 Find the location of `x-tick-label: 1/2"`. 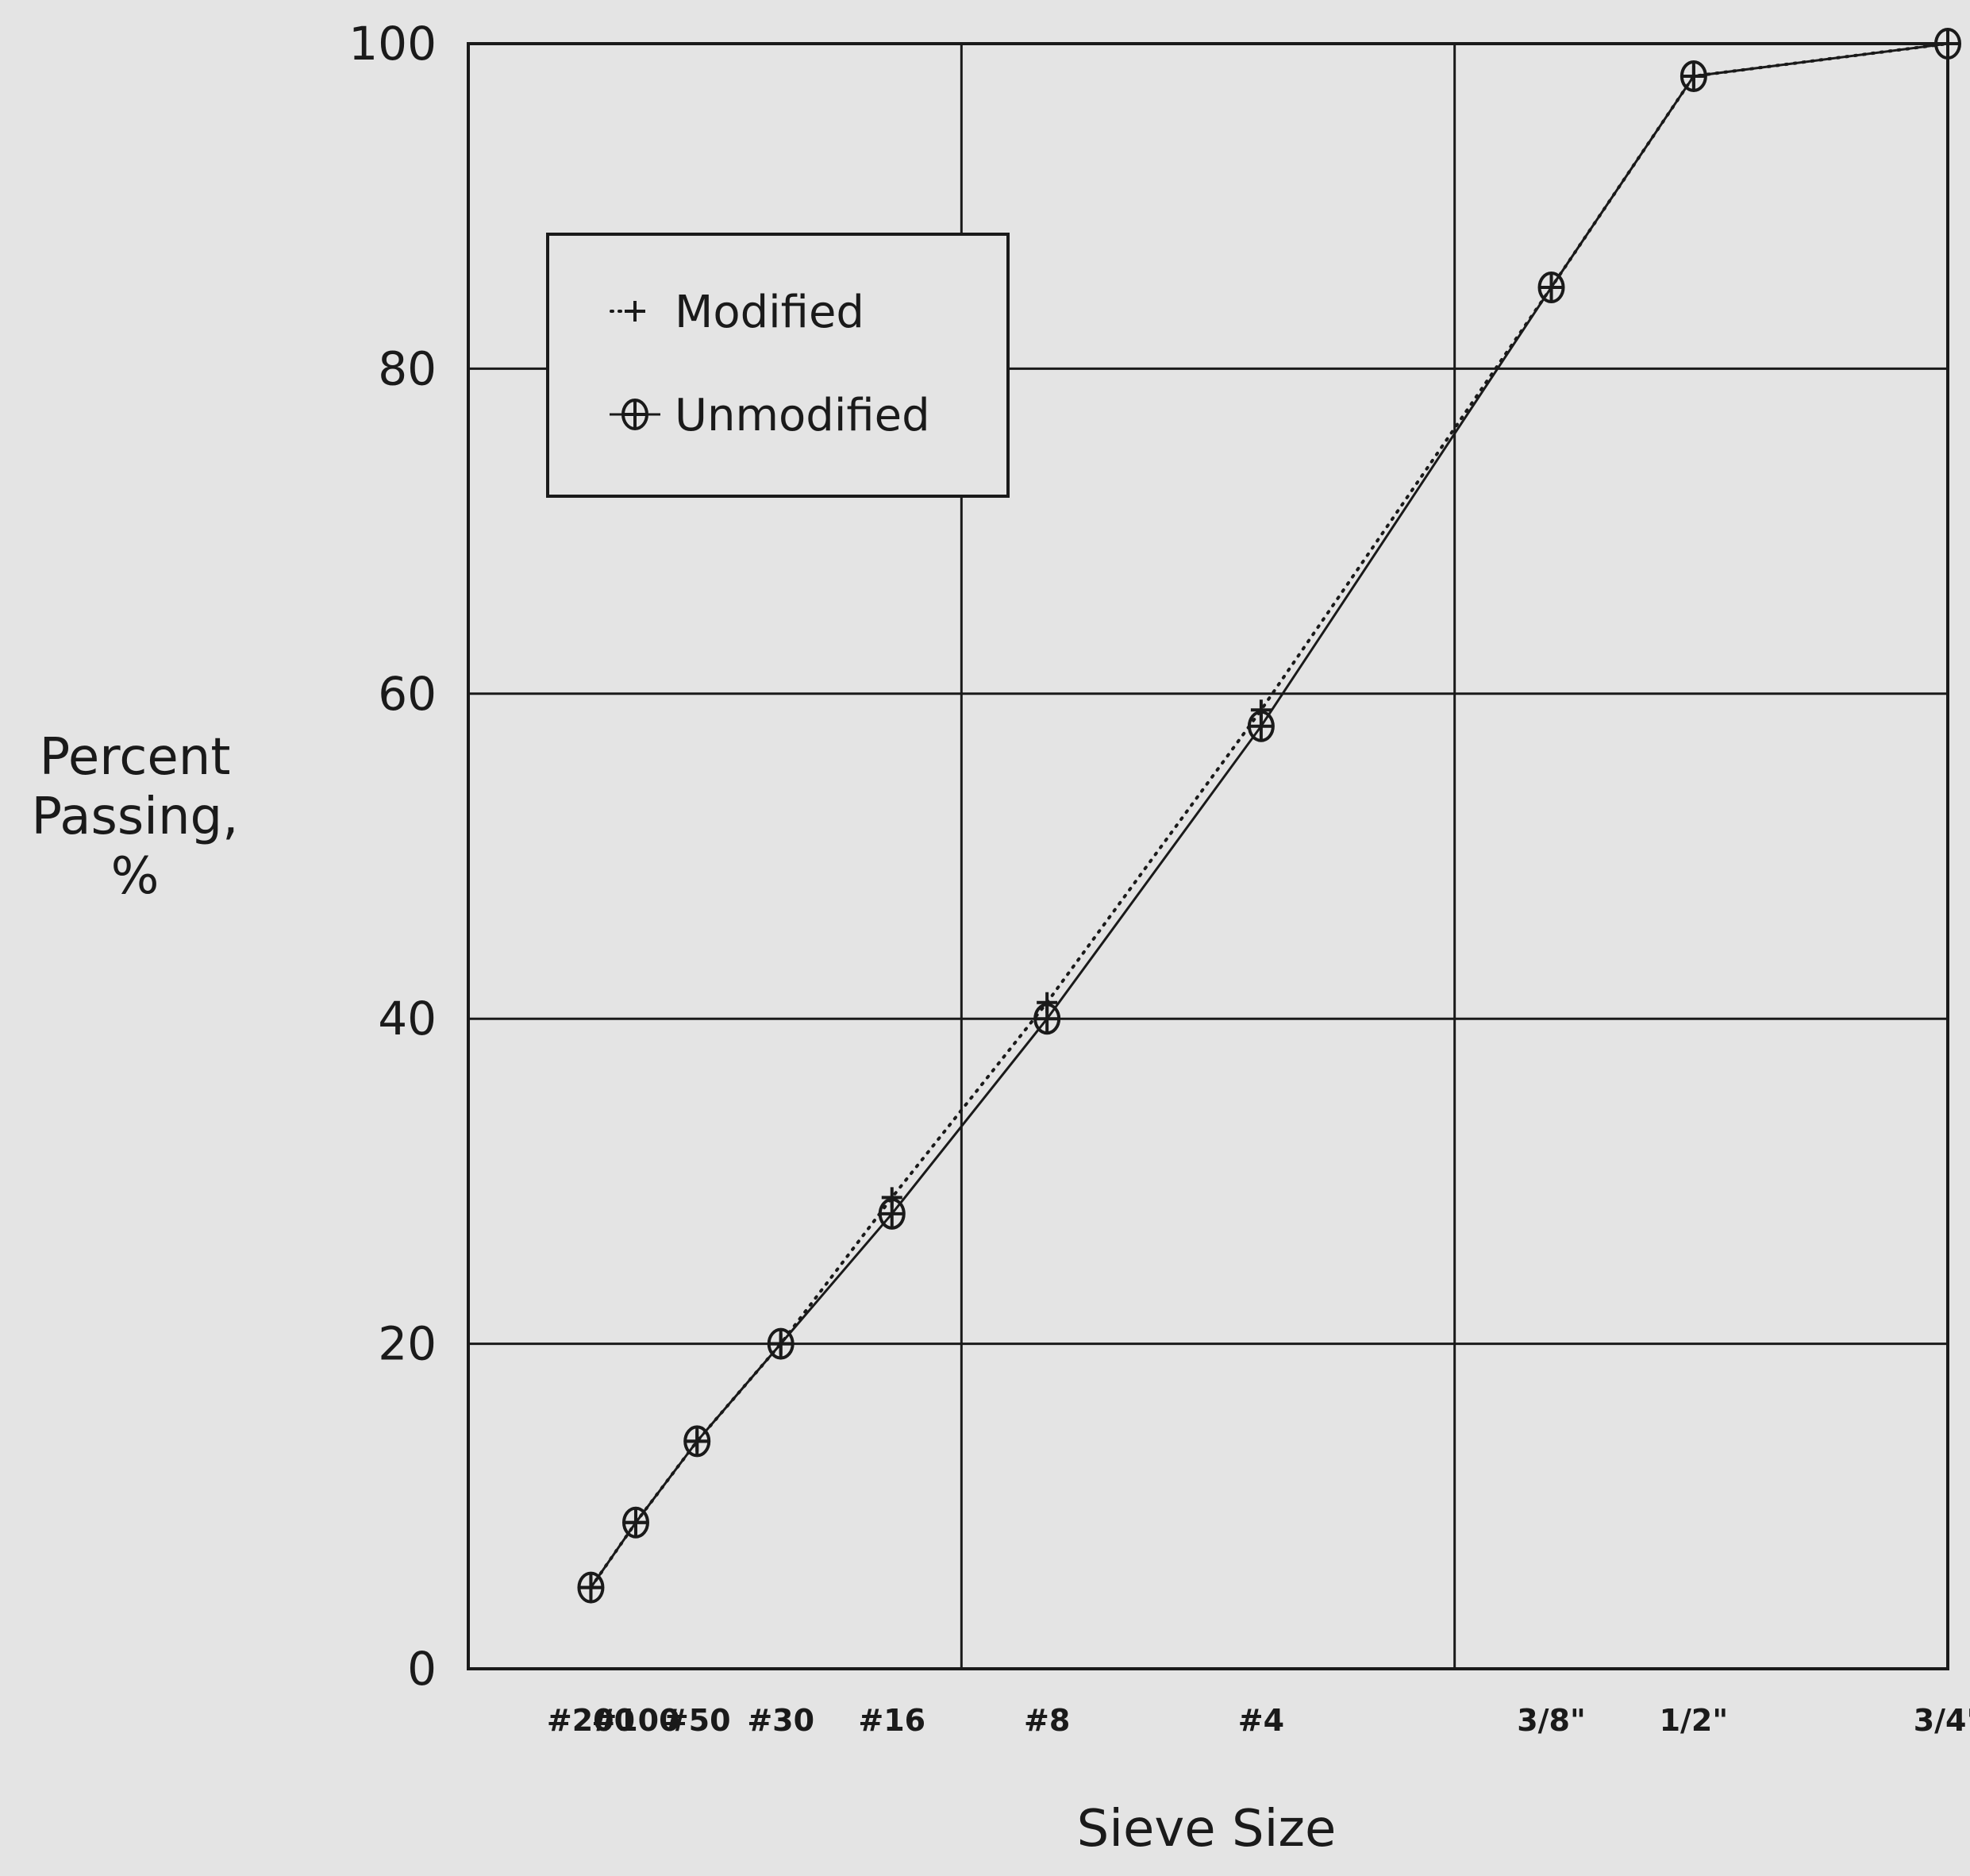

x-tick-label: 1/2" is located at coordinates (1694, 1721).